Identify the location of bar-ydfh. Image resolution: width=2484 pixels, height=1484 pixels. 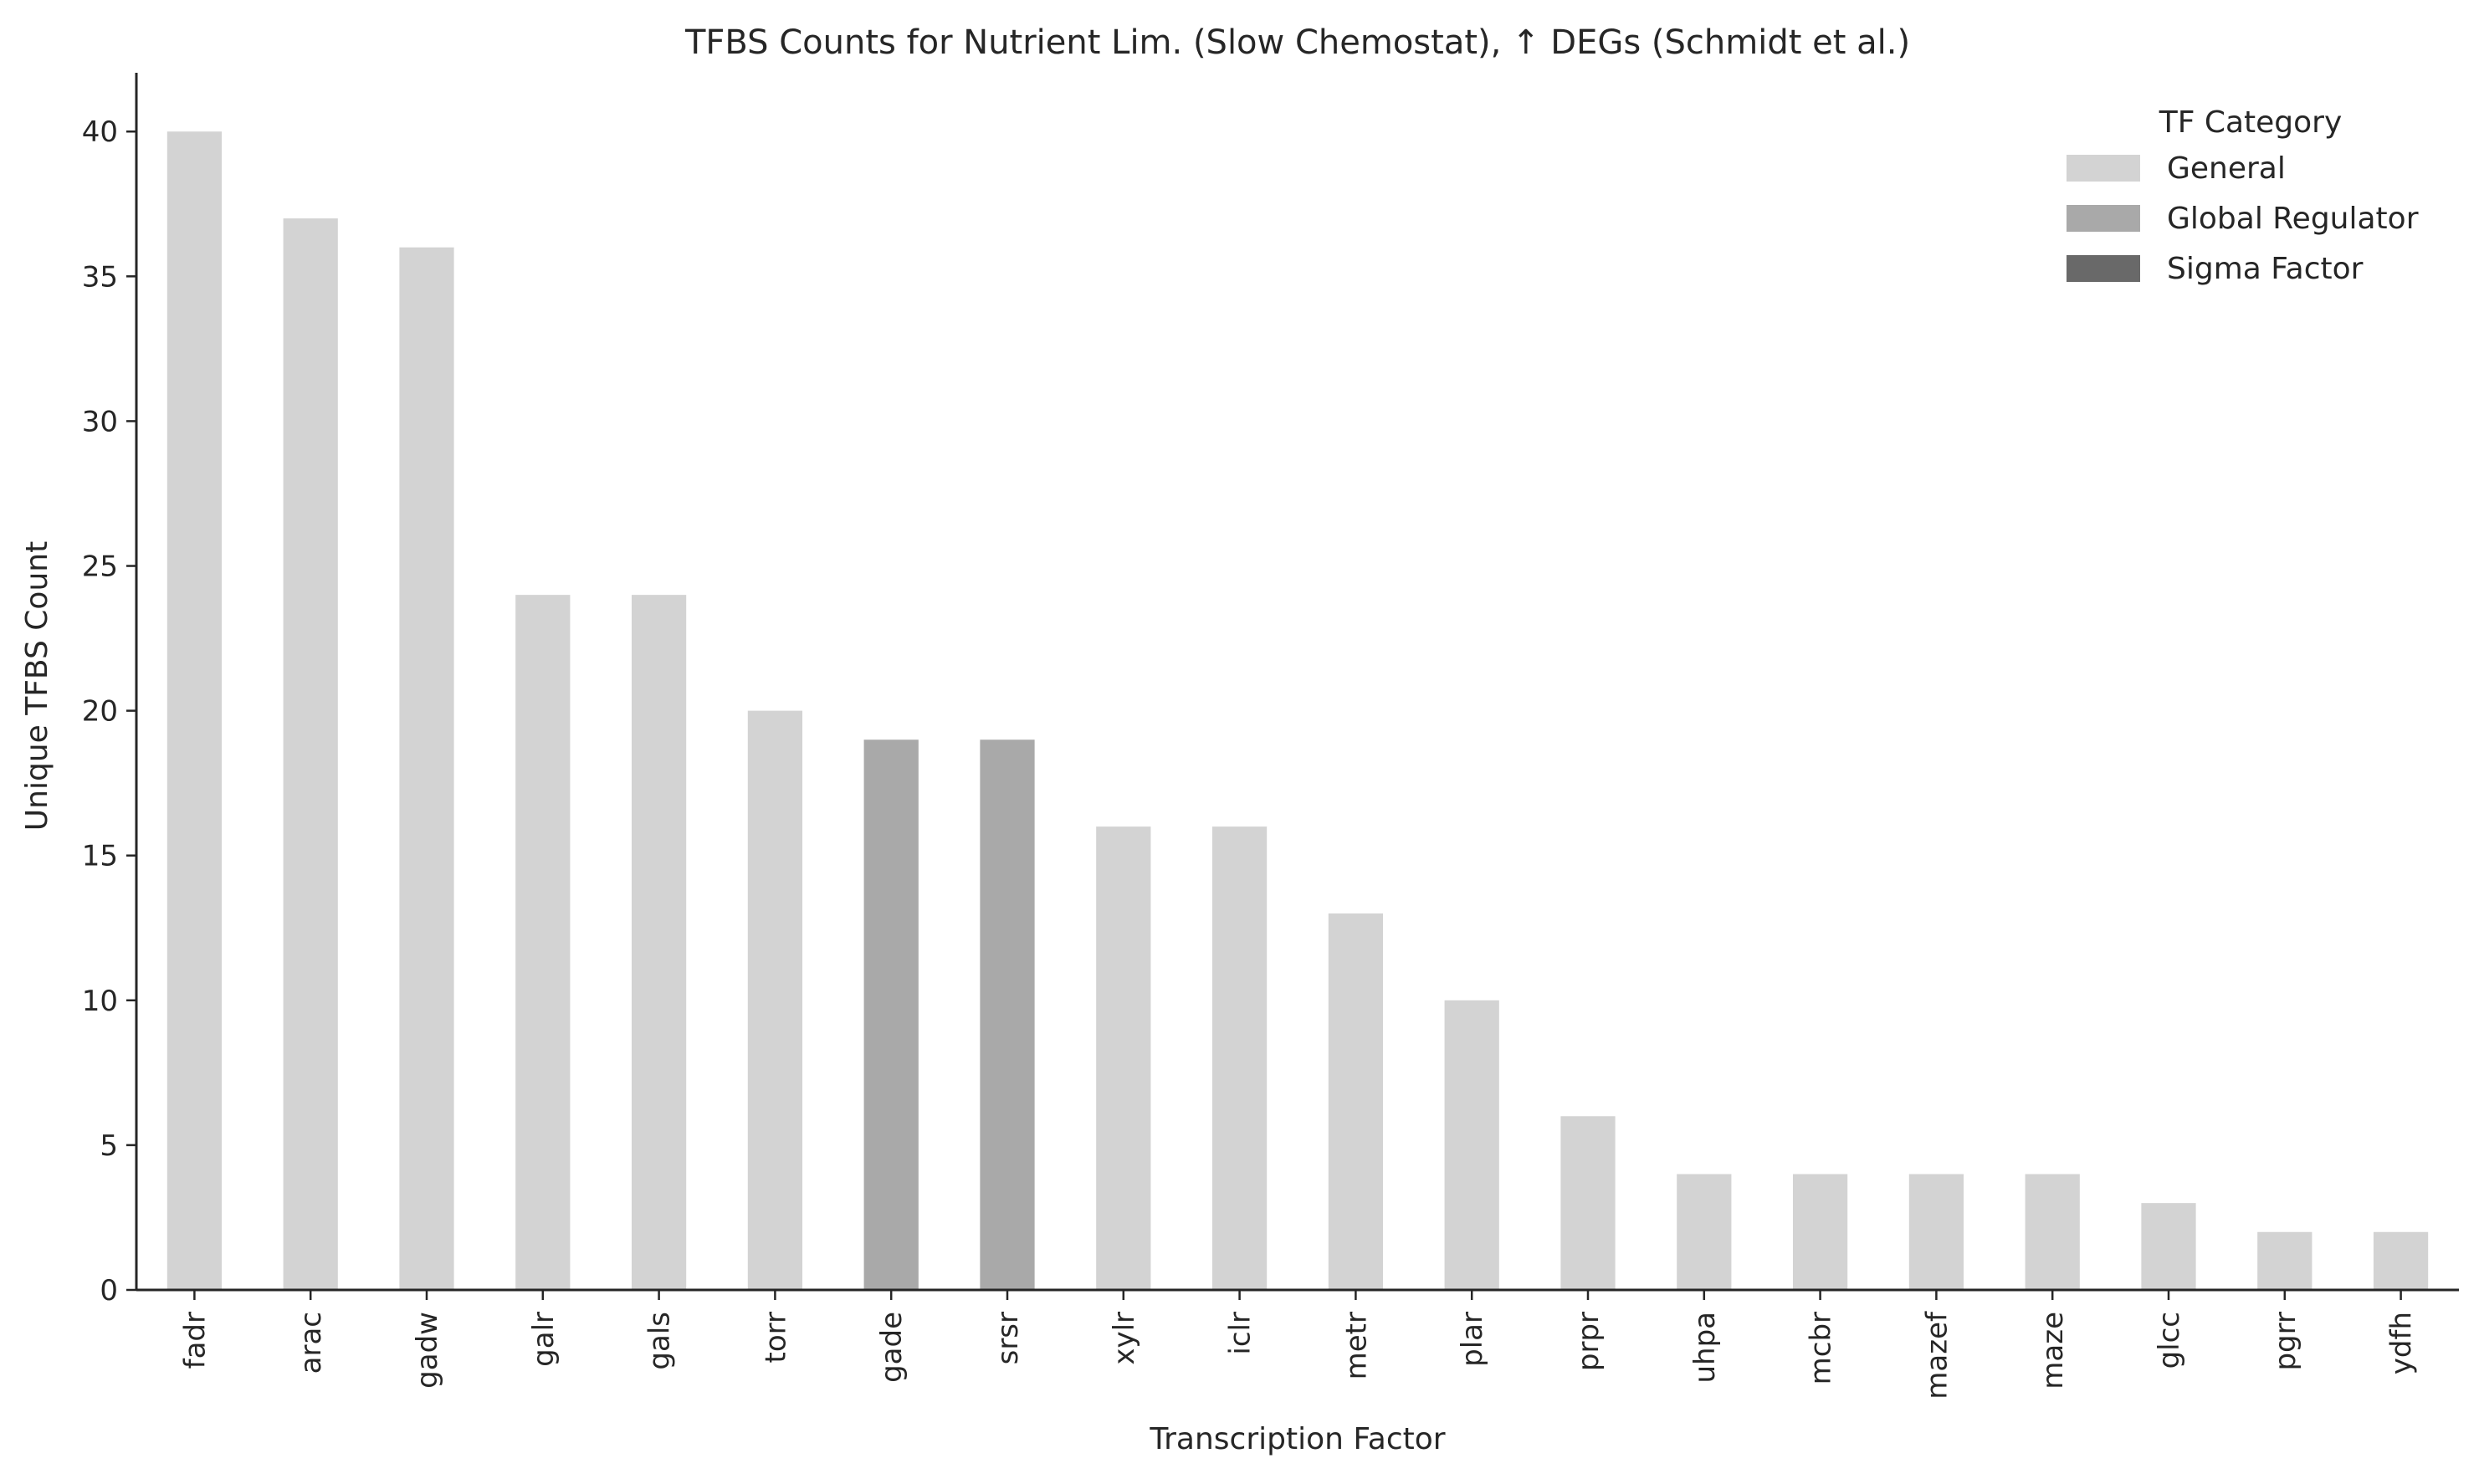
(2401, 1260).